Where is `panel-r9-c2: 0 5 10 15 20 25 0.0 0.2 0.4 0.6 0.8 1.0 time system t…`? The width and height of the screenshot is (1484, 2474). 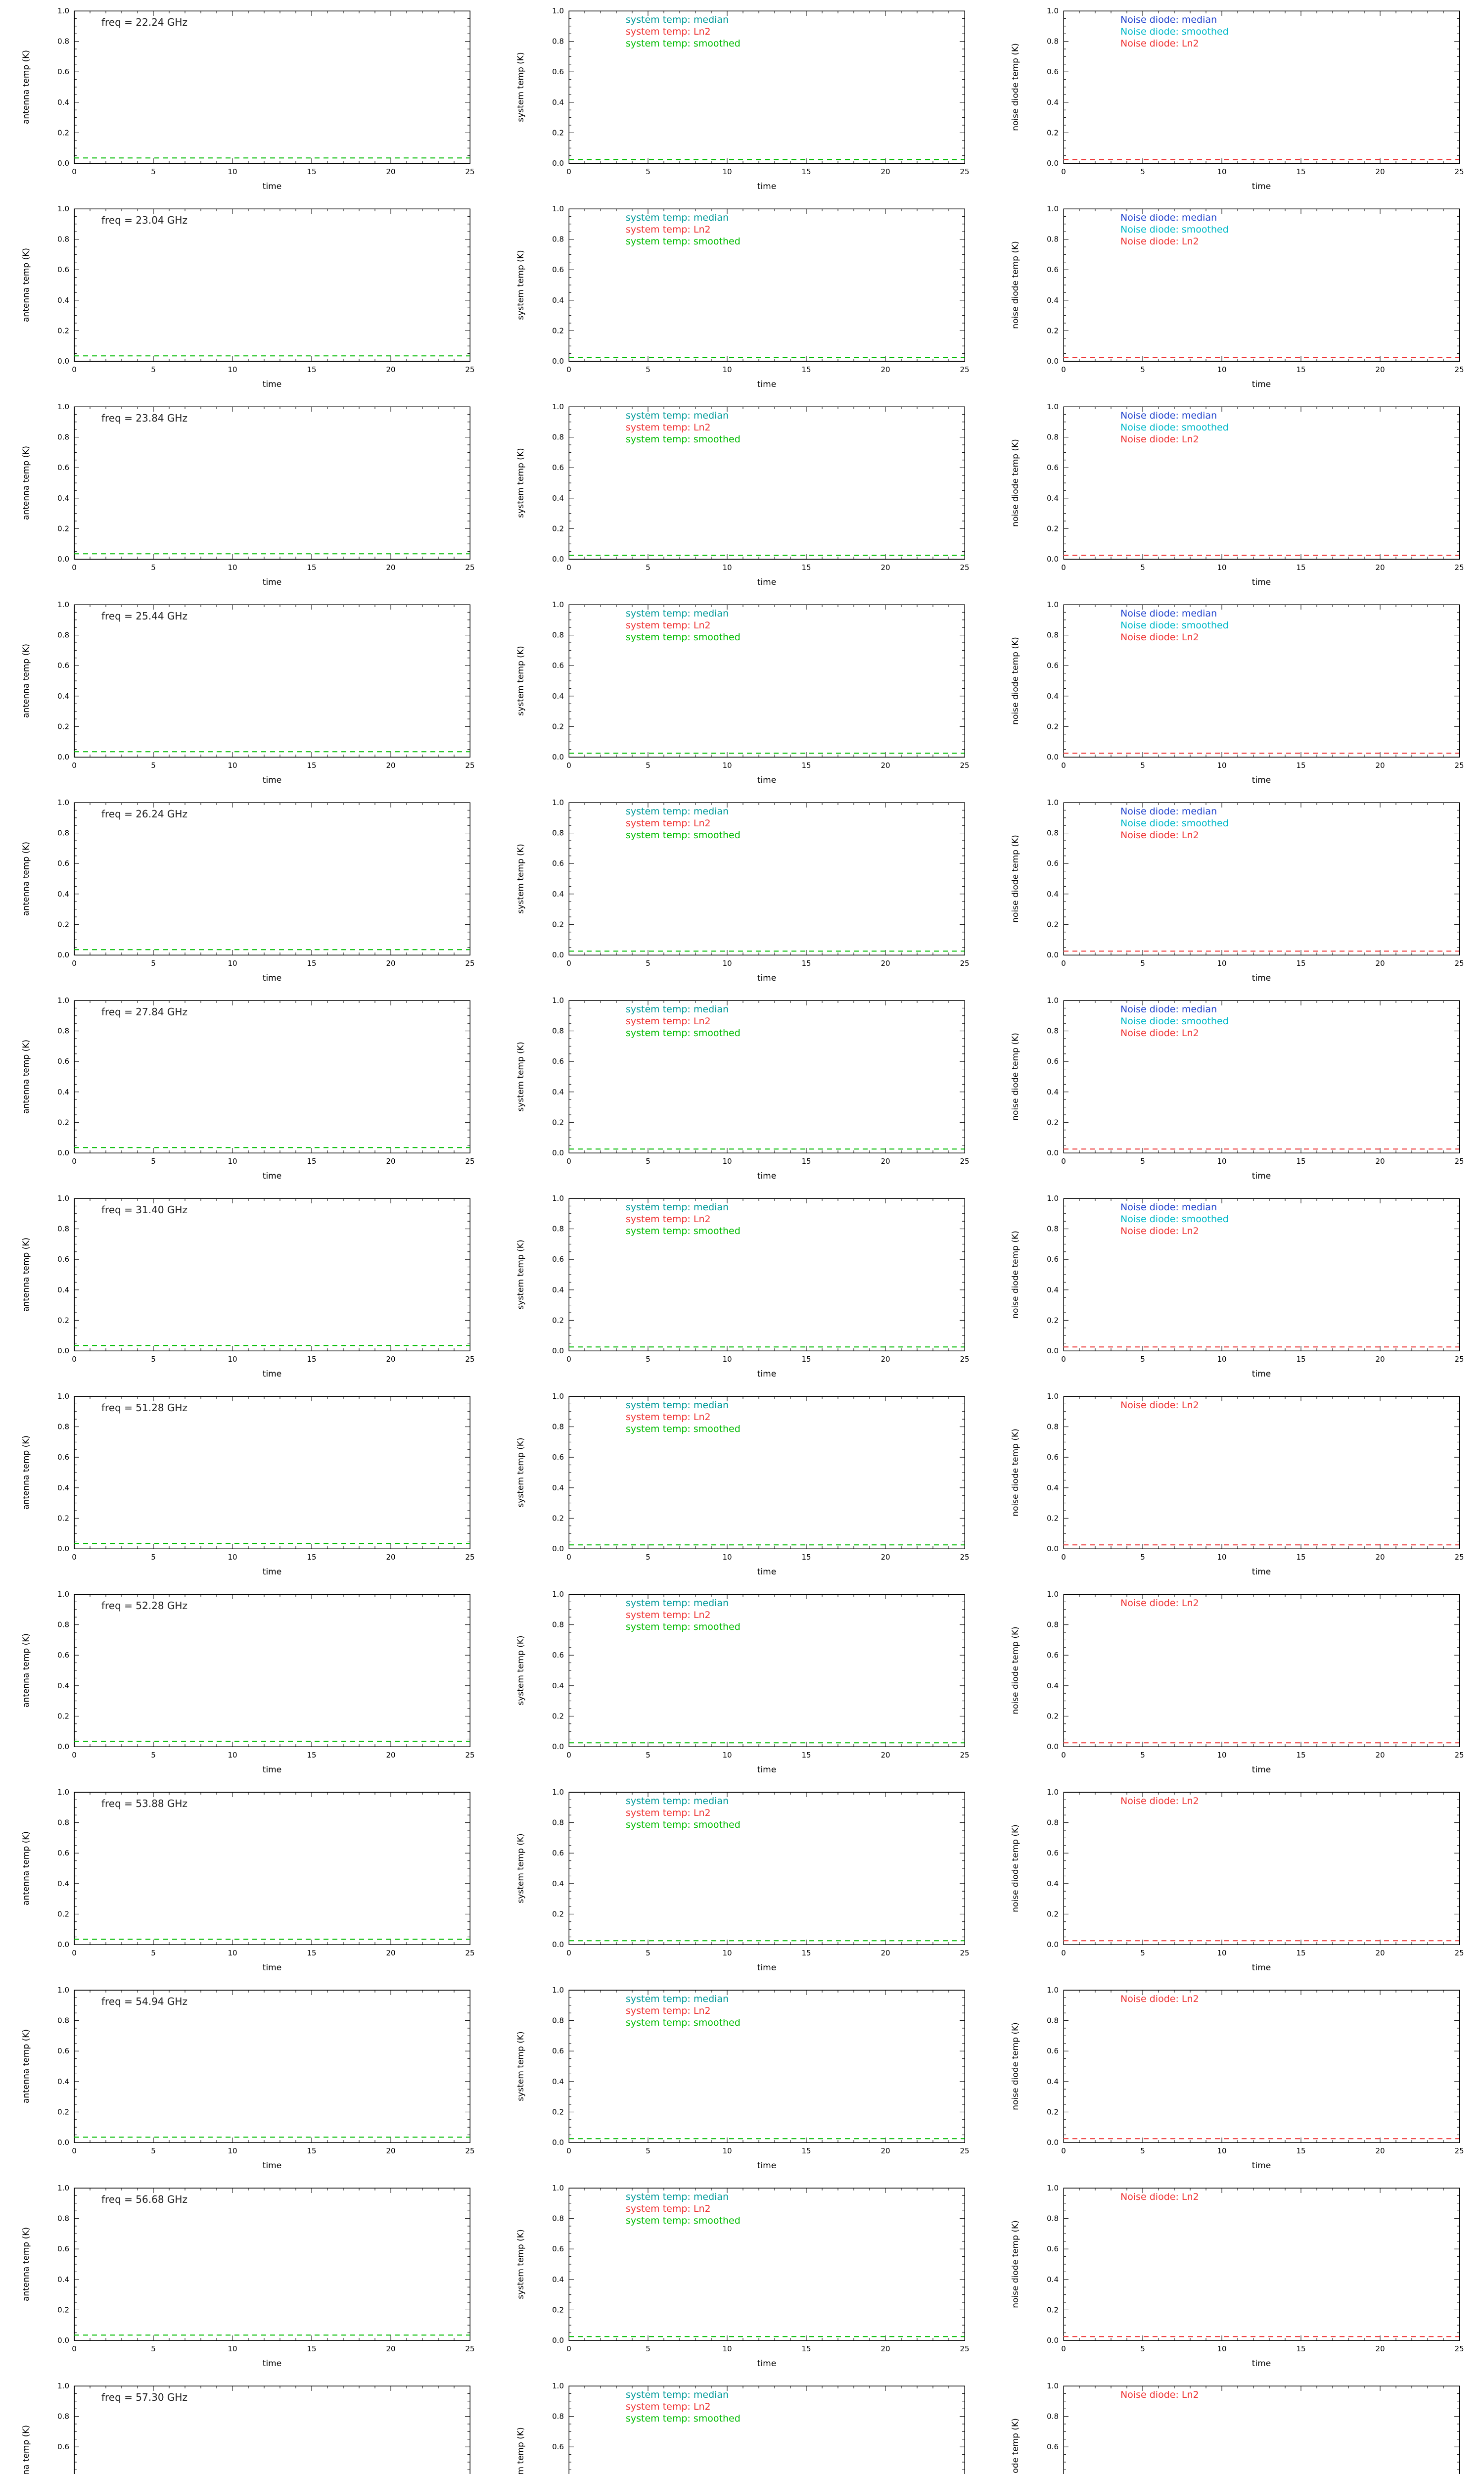 panel-r9-c2: 0 5 10 15 20 25 0.0 0.2 0.4 0.6 0.8 1.0 time system t… is located at coordinates (743, 1683).